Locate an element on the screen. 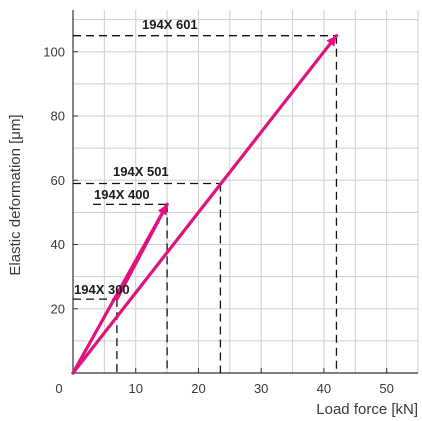  x-tick-label: 30 is located at coordinates (261, 388).